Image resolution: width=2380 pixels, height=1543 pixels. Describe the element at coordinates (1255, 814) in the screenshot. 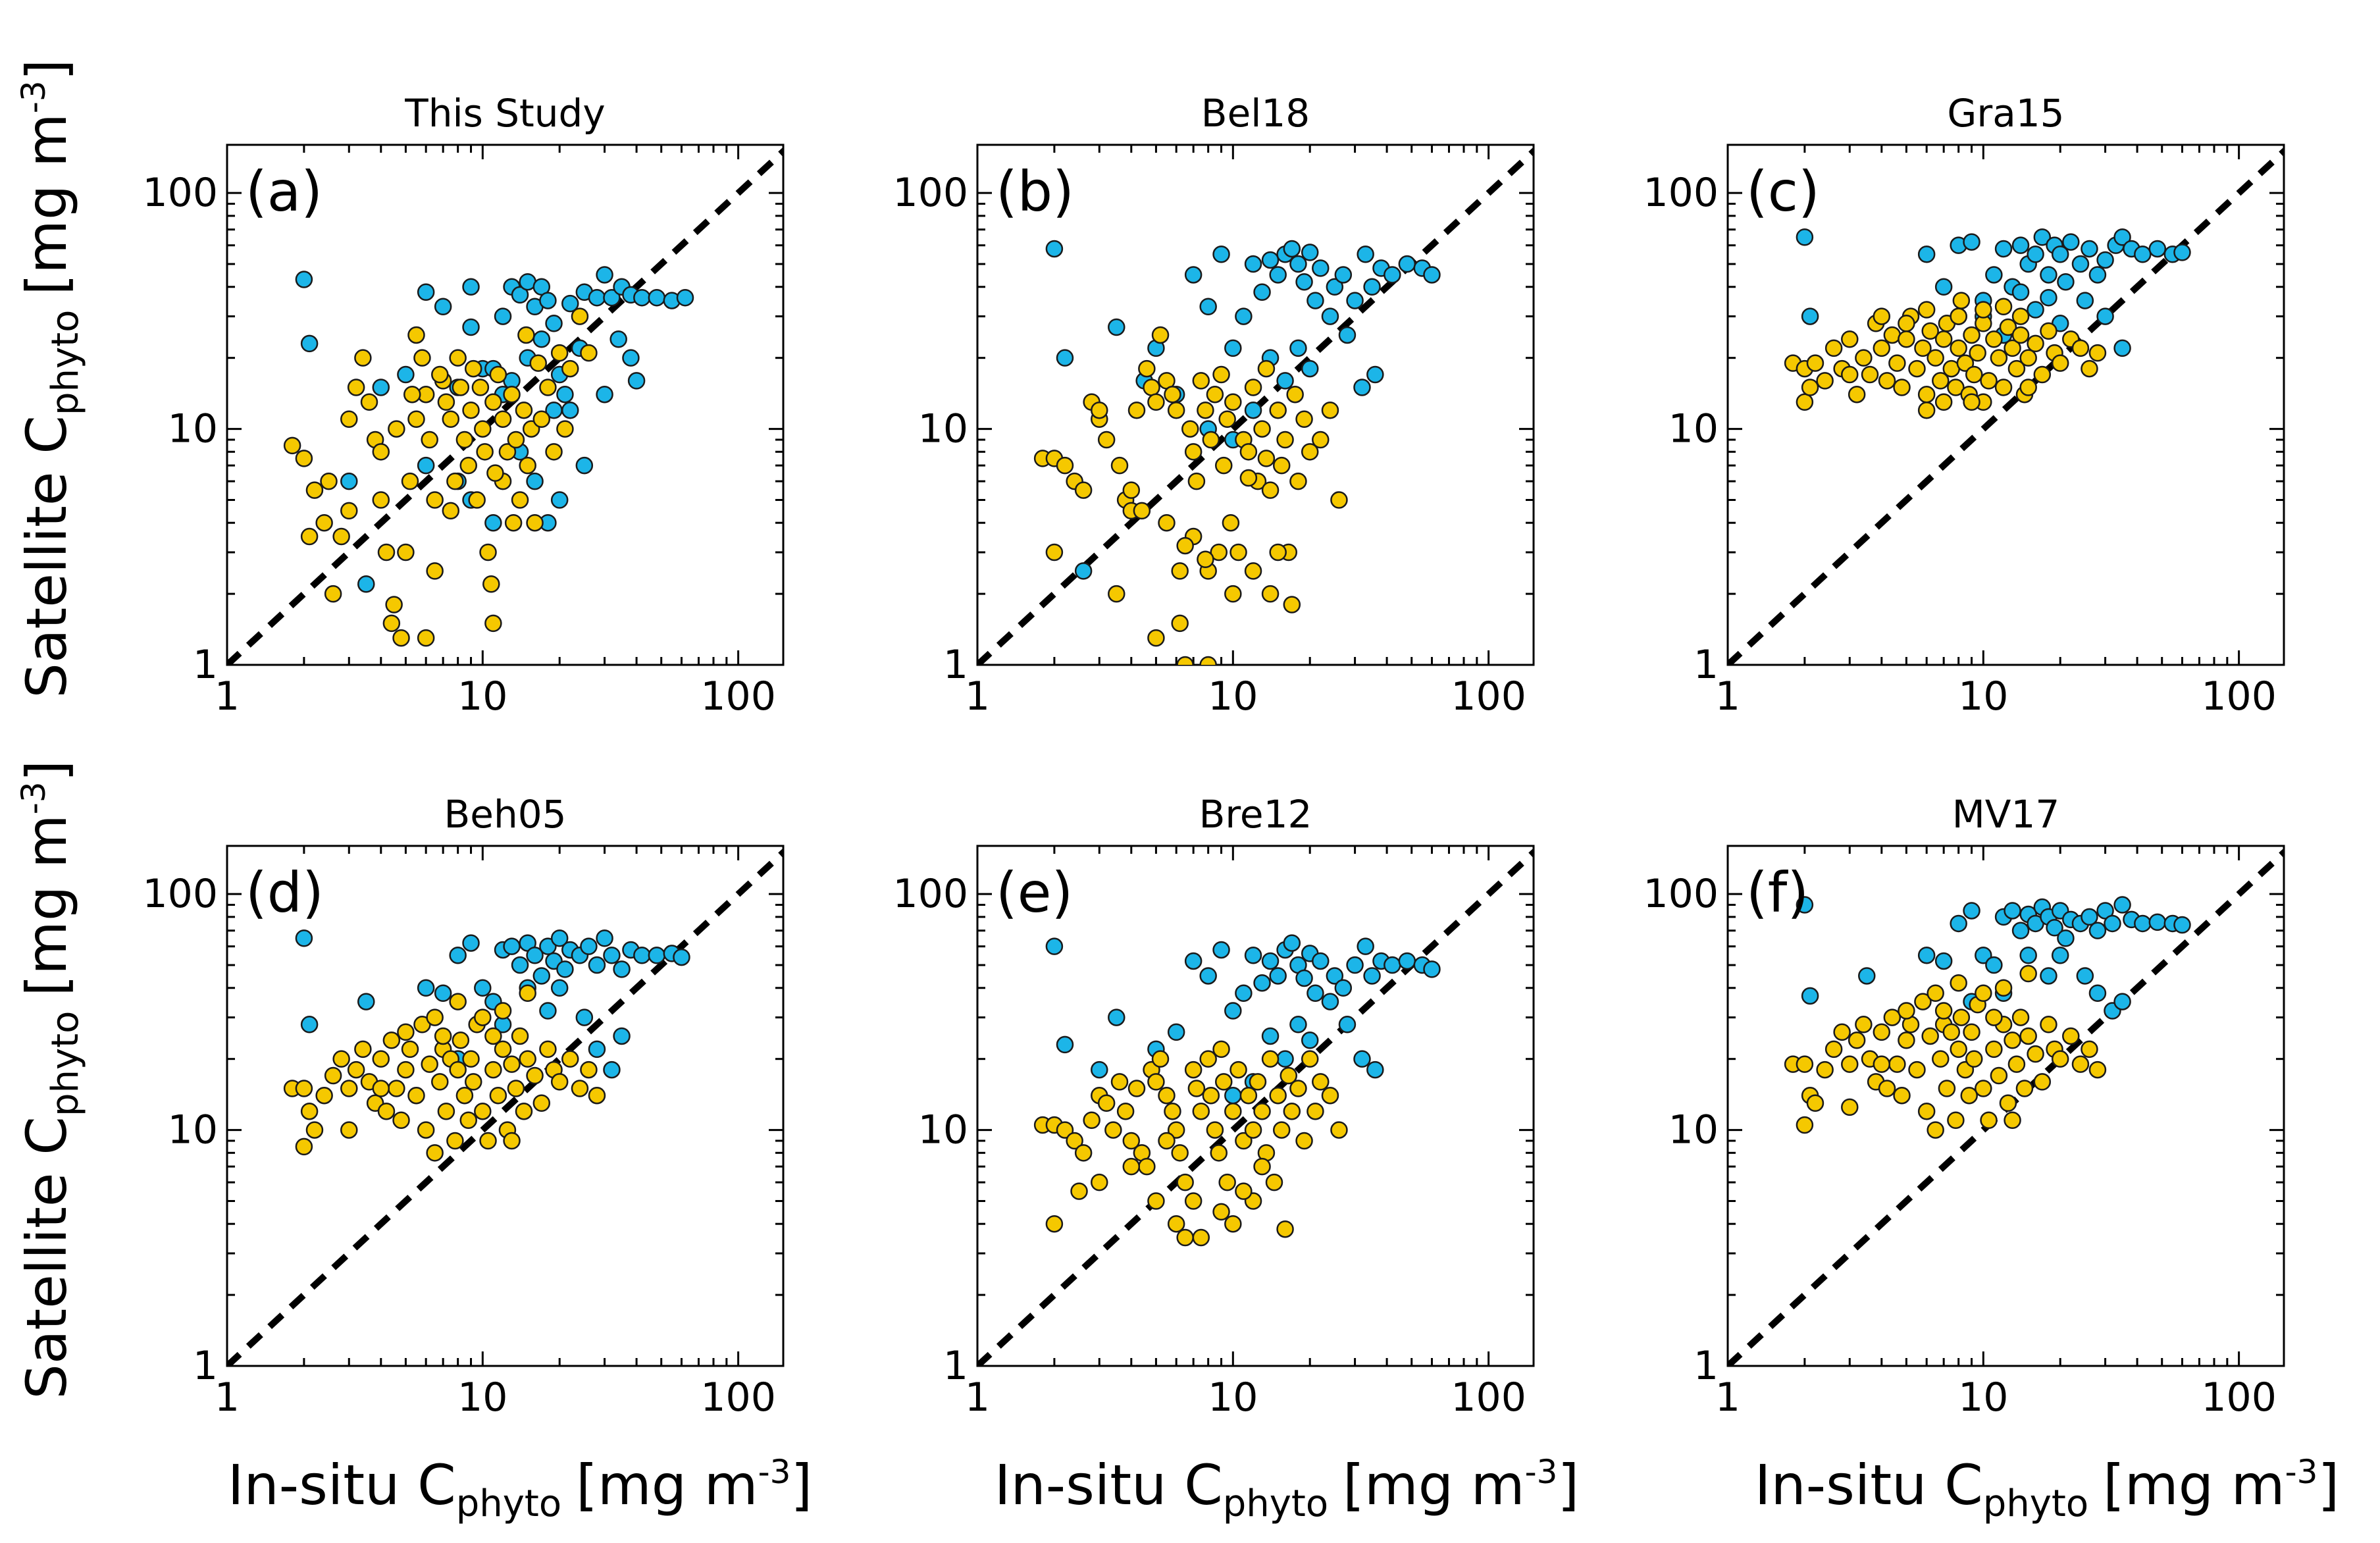

I see `panel-title: Bre12` at that location.